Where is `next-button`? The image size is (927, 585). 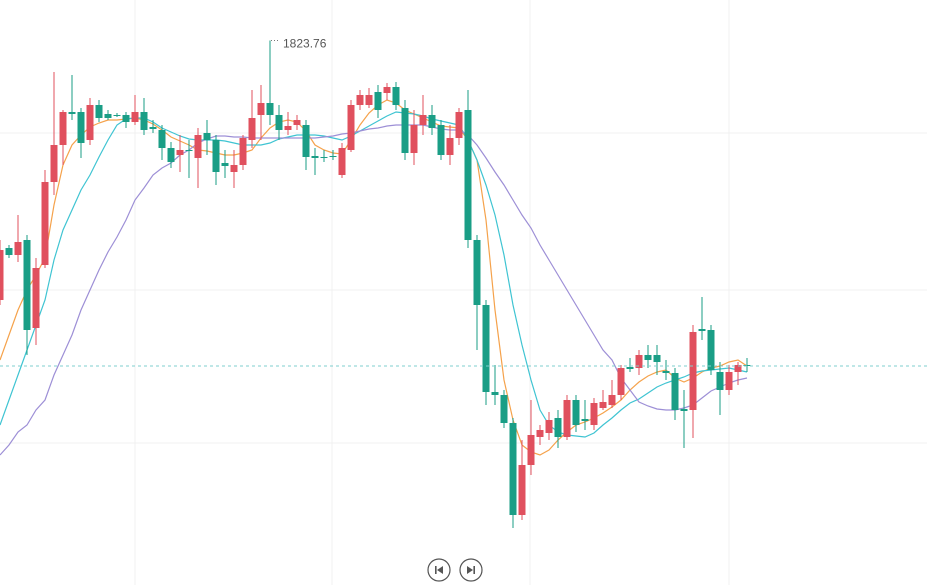 next-button is located at coordinates (471, 570).